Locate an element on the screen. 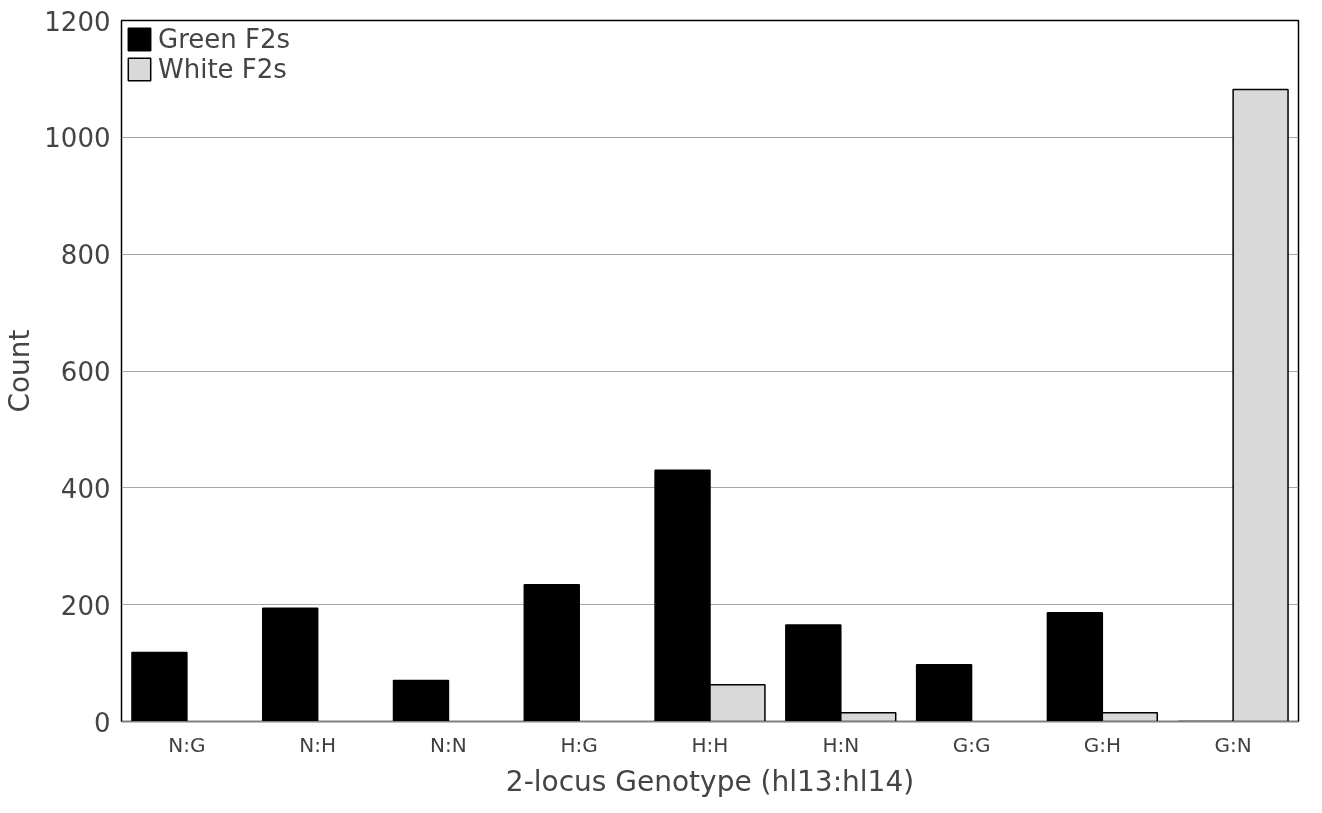  x-tick-label: H:G is located at coordinates (579, 744).